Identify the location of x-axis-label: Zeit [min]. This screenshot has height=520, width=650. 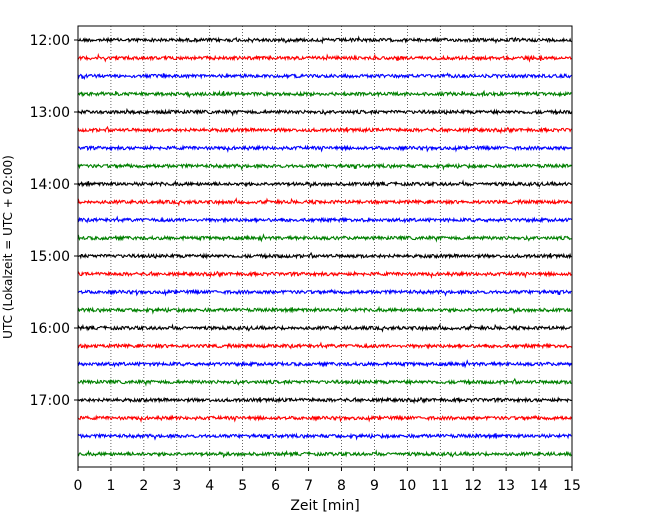
(324, 506).